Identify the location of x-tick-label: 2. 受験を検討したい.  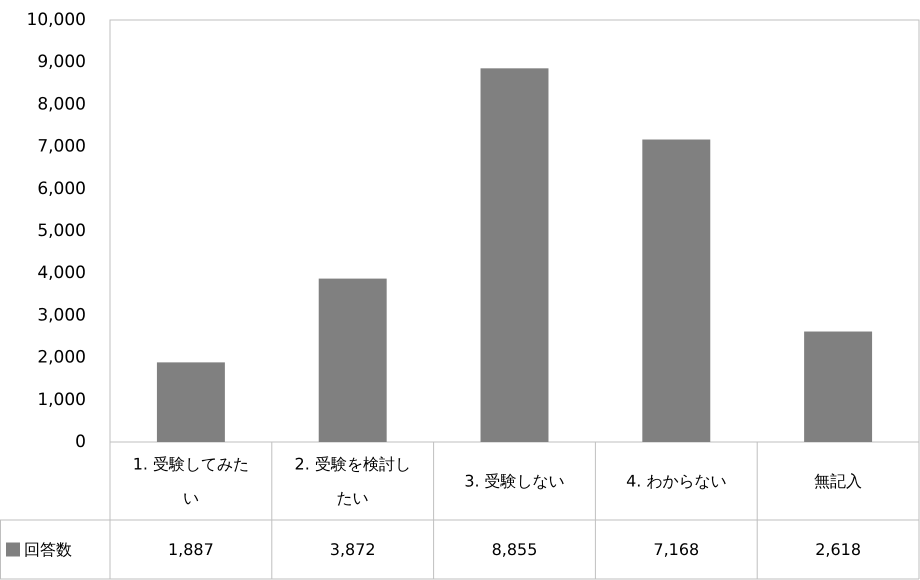
(352, 481).